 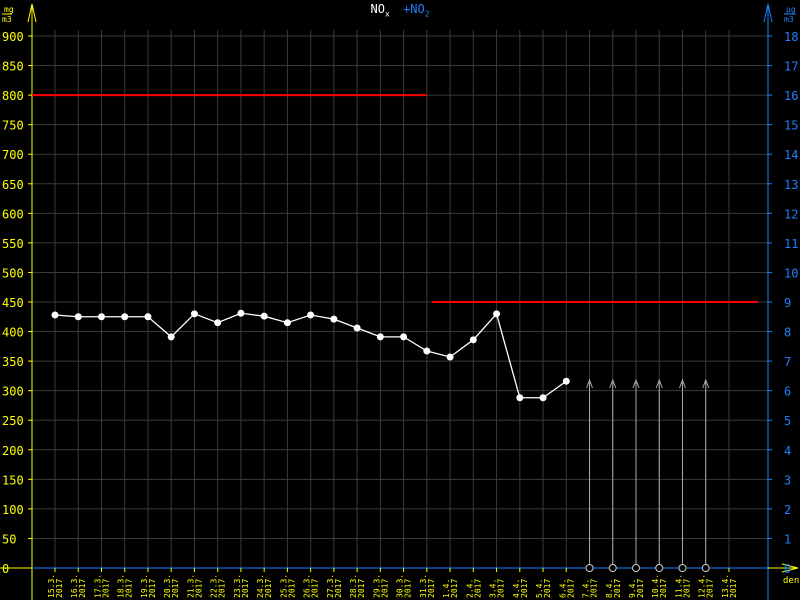 What do you see at coordinates (13, 510) in the screenshot?
I see `y-tick-label-left: 100` at bounding box center [13, 510].